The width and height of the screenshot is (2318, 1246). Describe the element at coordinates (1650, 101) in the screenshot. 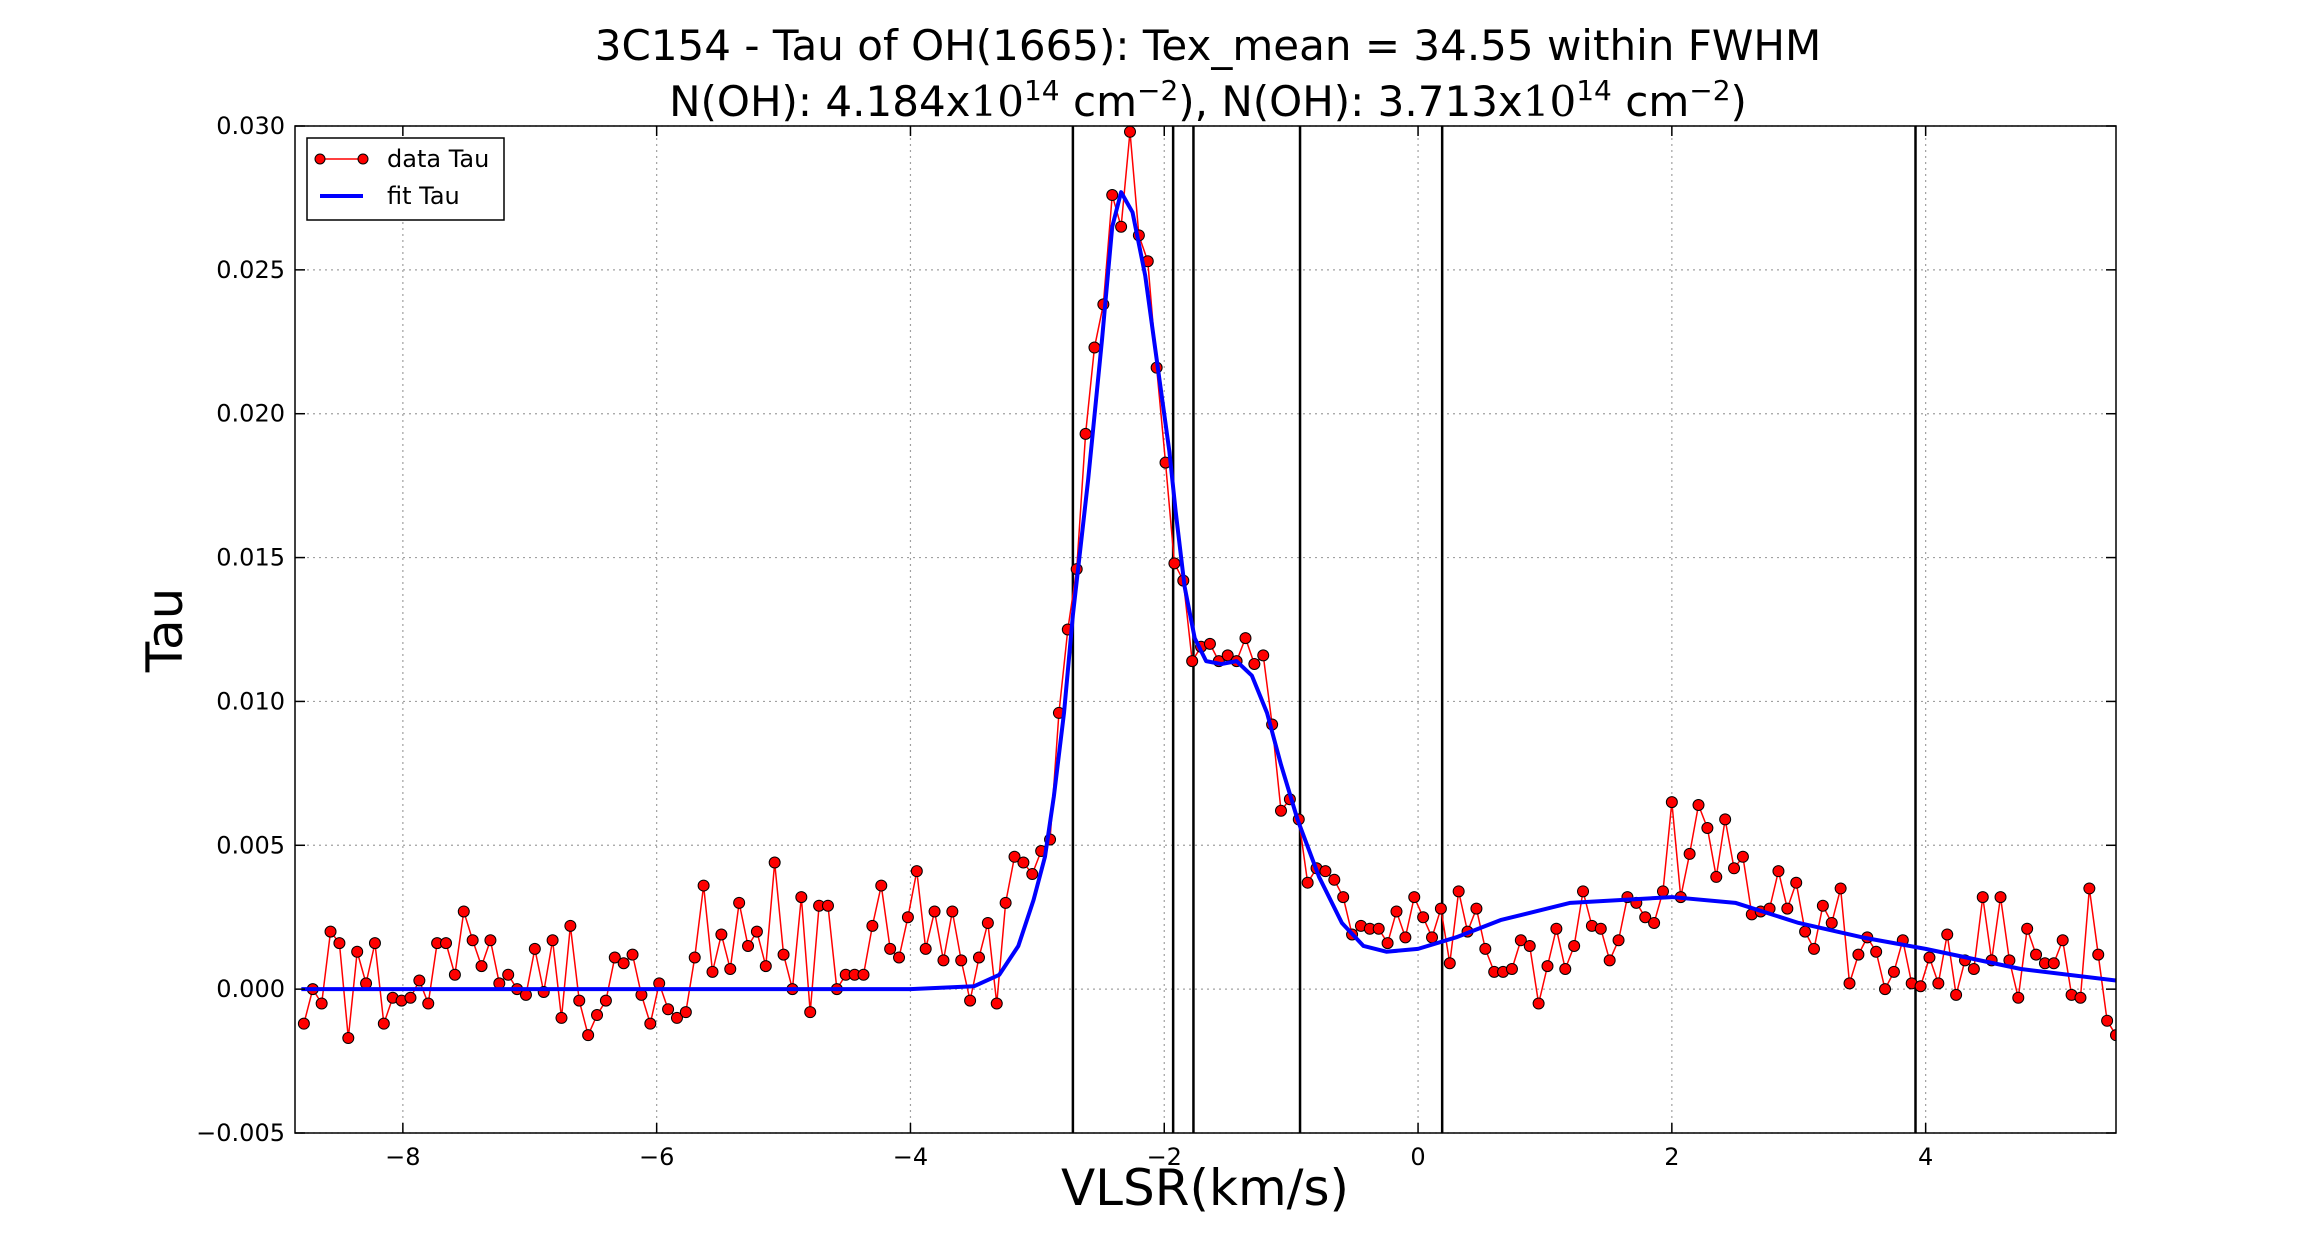

I see `subtitle-part: cm` at that location.